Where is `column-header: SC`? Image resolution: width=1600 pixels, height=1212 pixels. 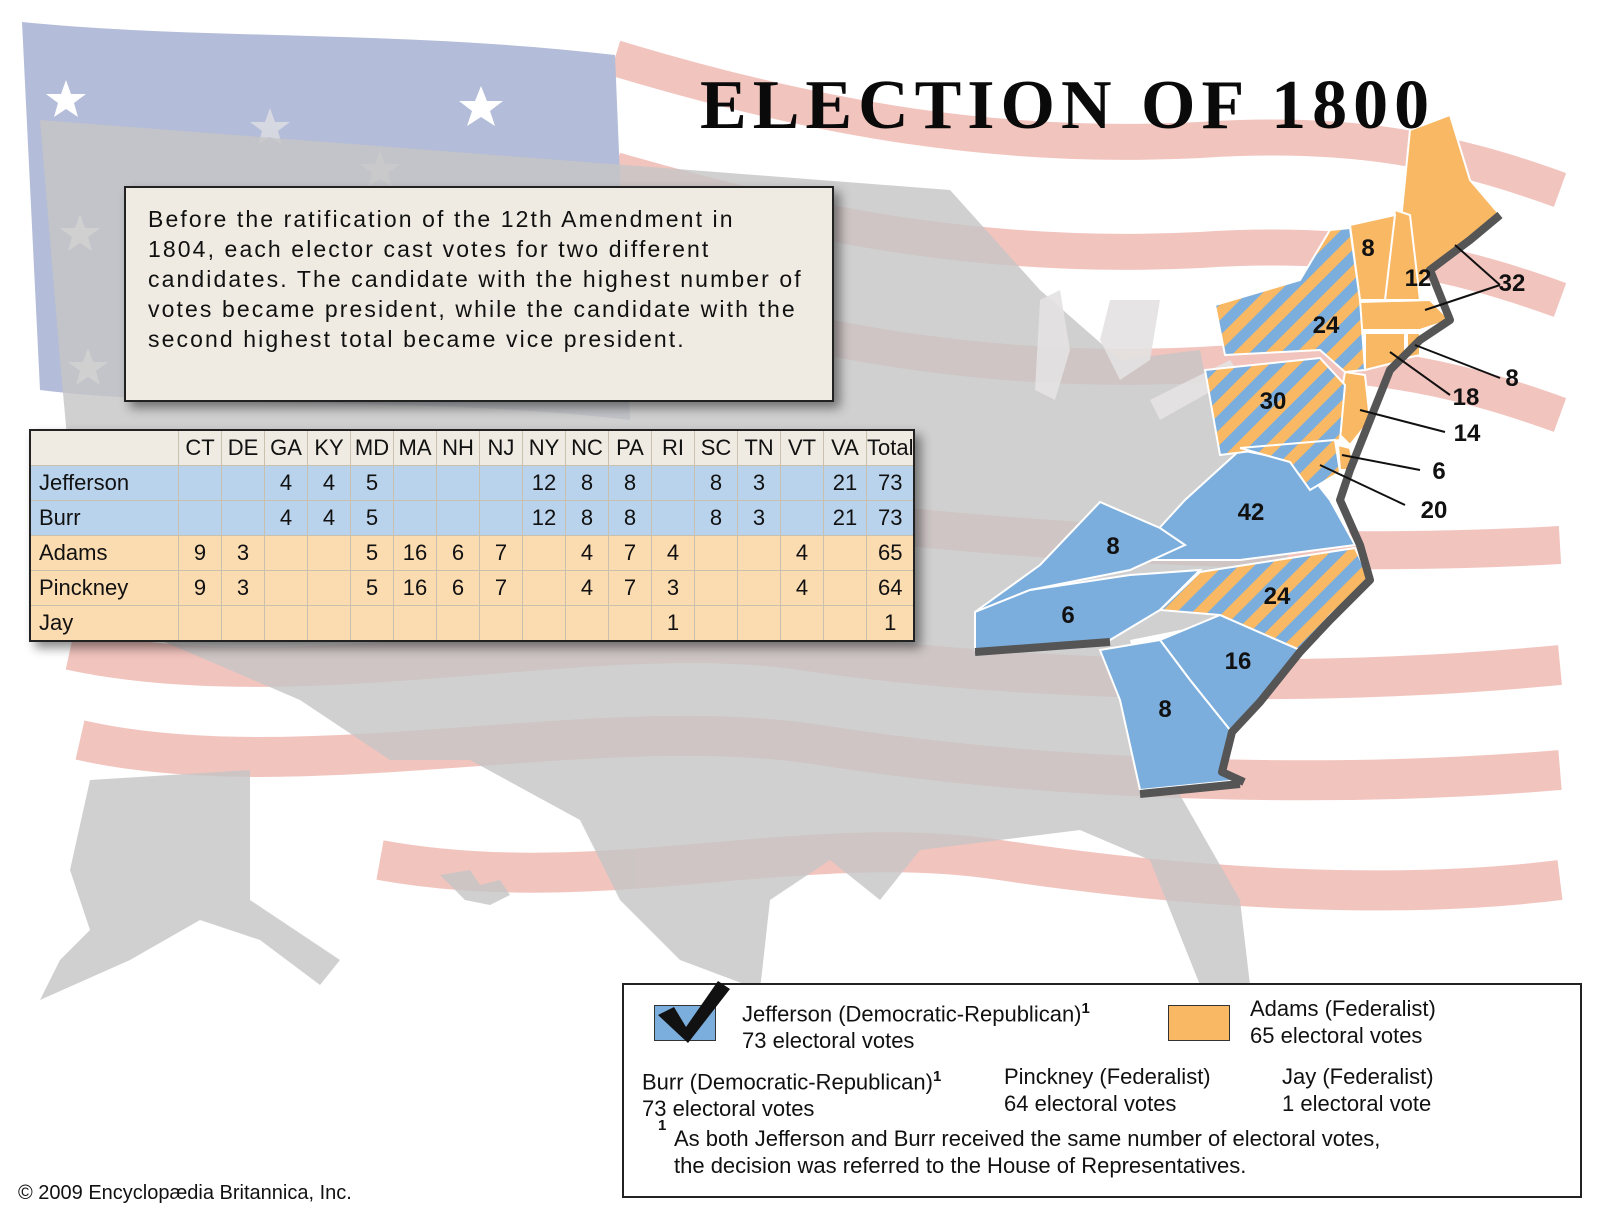
column-header: SC is located at coordinates (716, 447).